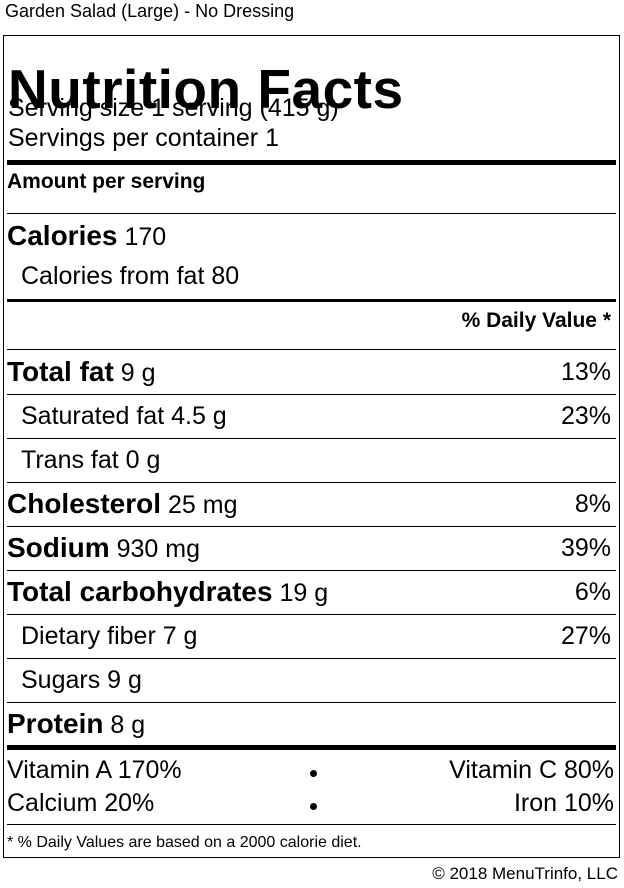 This screenshot has width=624, height=888. I want to click on nutrient-row-trans-fat: Trans fat 0 g, so click(309, 460).